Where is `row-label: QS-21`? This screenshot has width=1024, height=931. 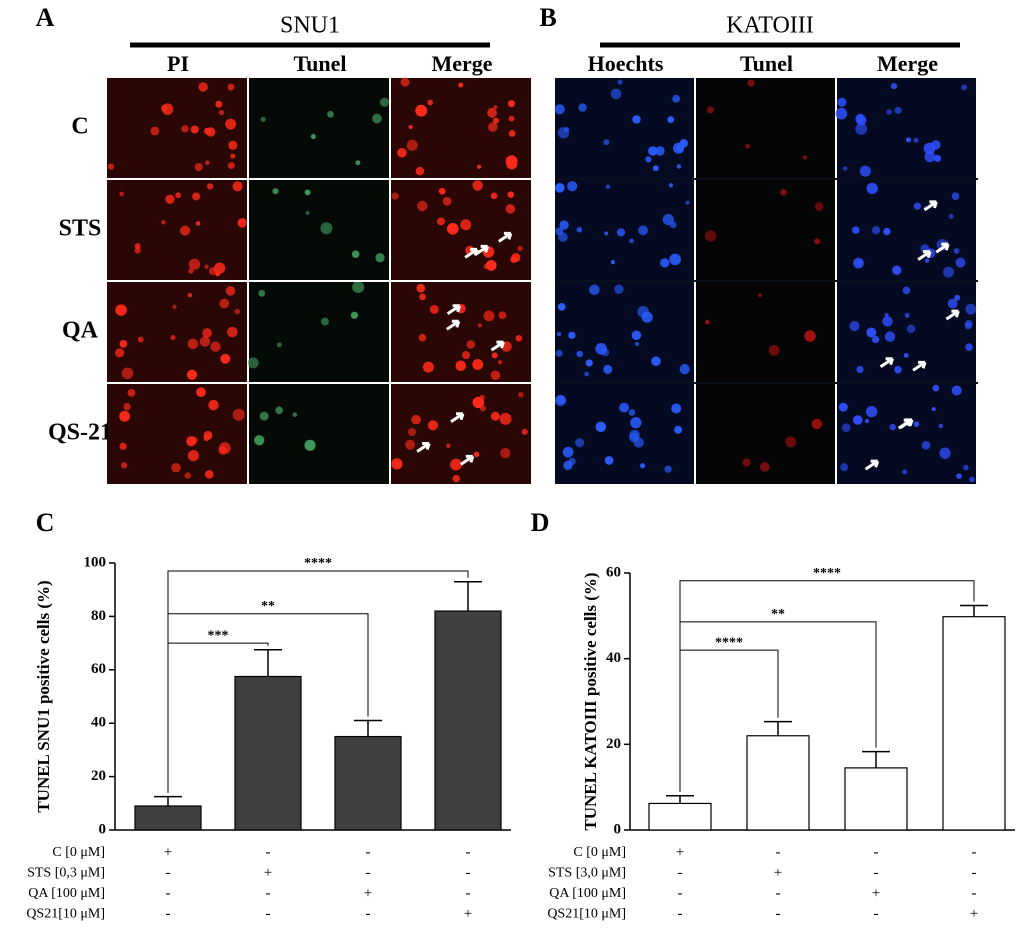 row-label: QS-21 is located at coordinates (80, 433).